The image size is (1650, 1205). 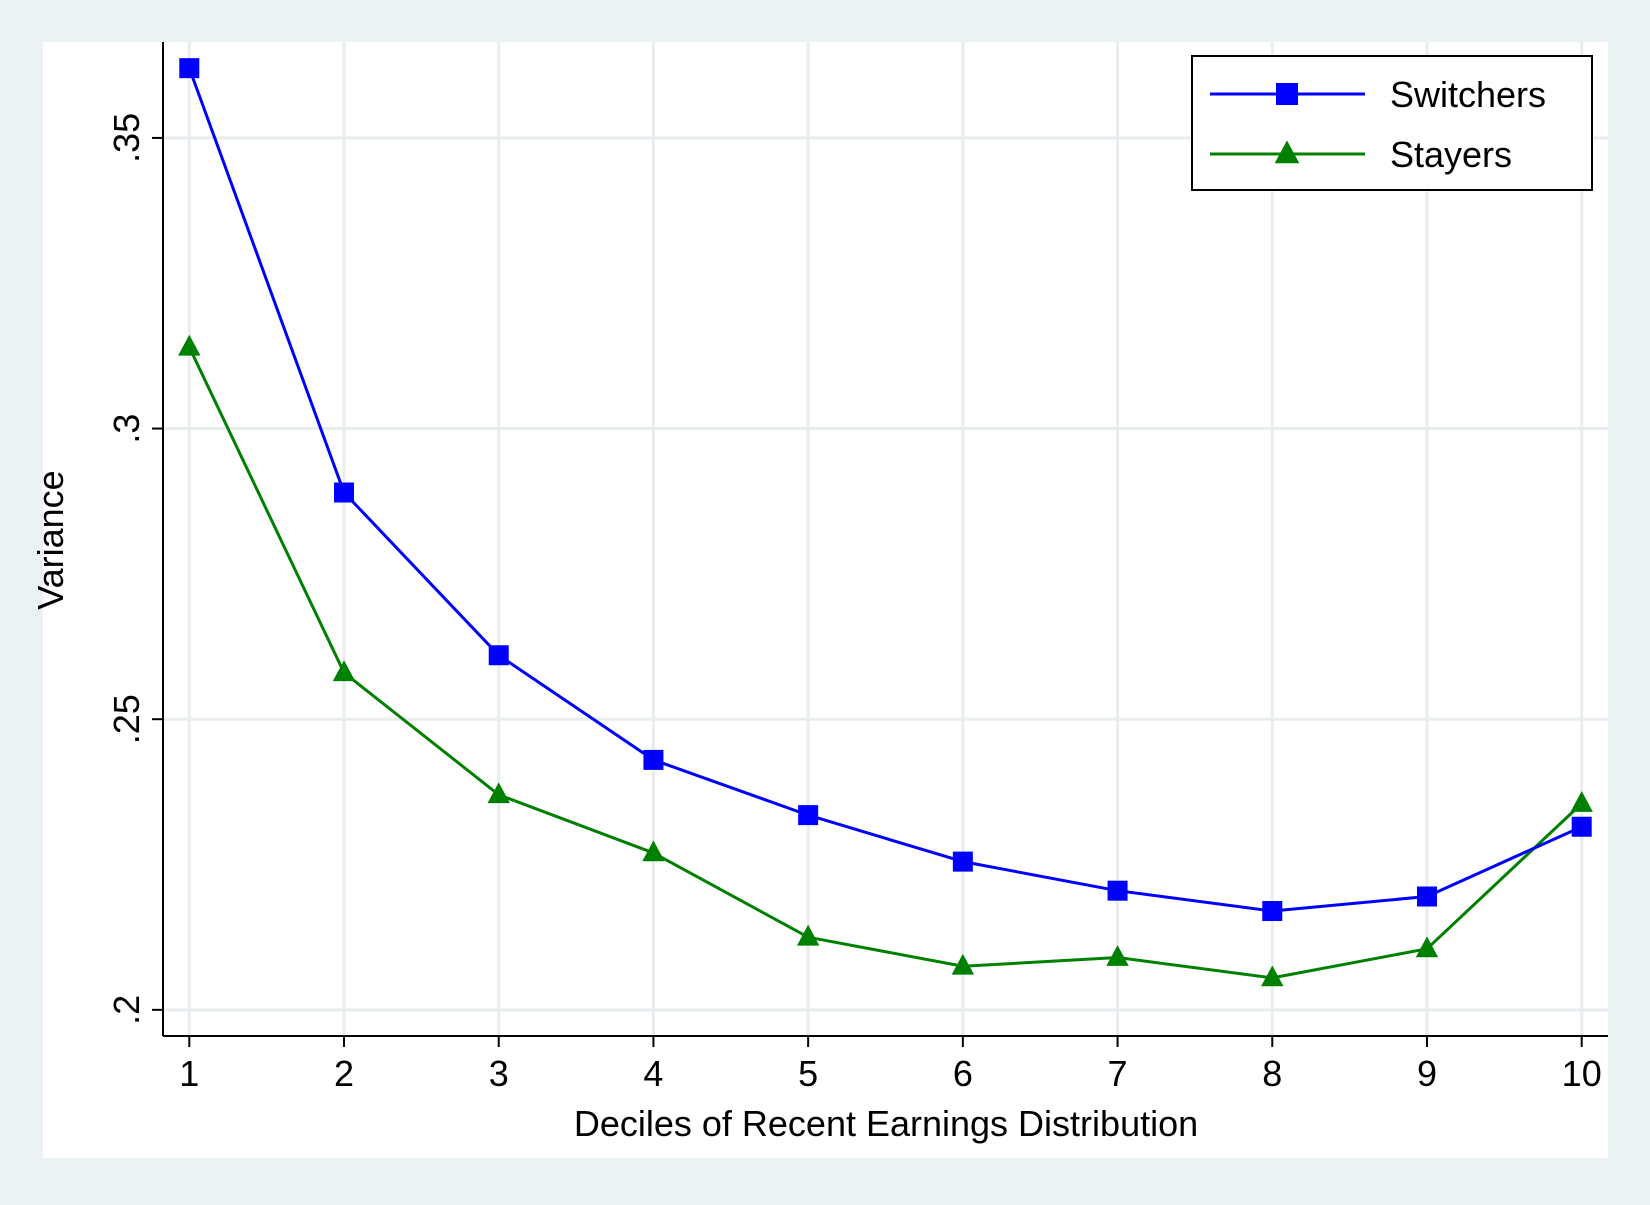 What do you see at coordinates (126, 138) in the screenshot?
I see `y-tick-label: .35` at bounding box center [126, 138].